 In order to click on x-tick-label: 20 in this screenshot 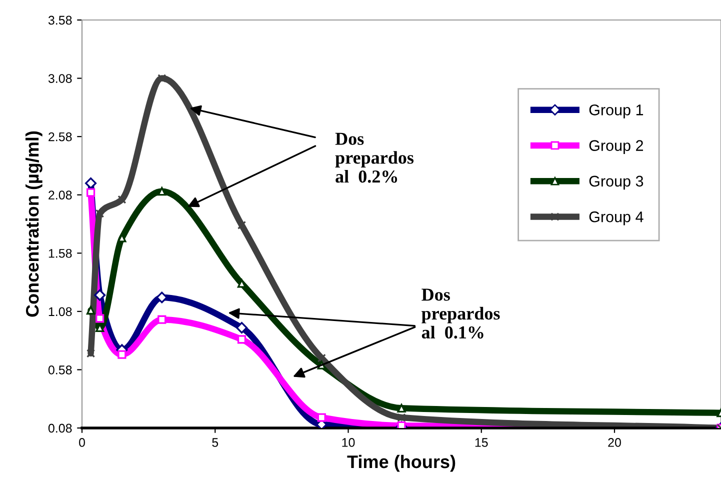, I will do `click(614, 442)`.